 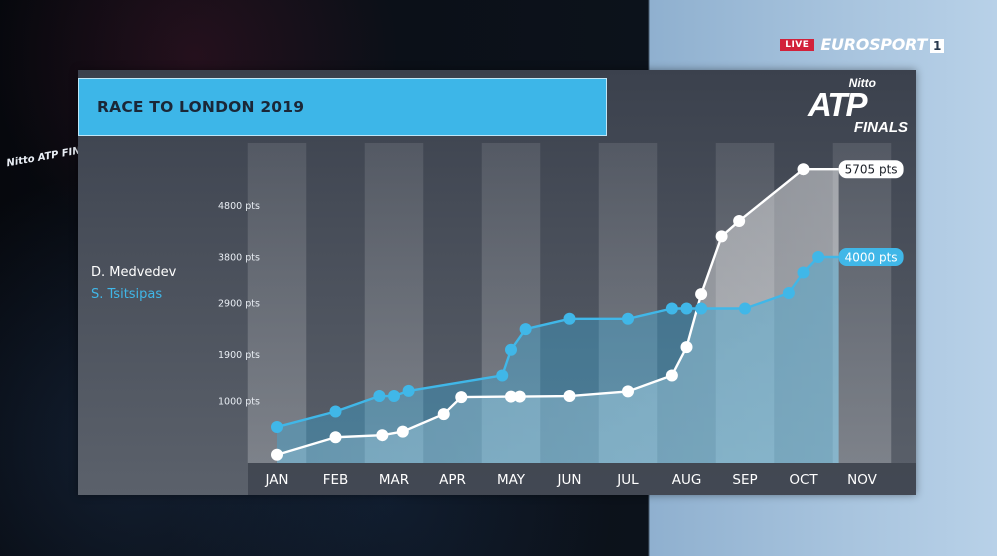 What do you see at coordinates (862, 83) in the screenshot?
I see `logo-line-1: Nitto` at bounding box center [862, 83].